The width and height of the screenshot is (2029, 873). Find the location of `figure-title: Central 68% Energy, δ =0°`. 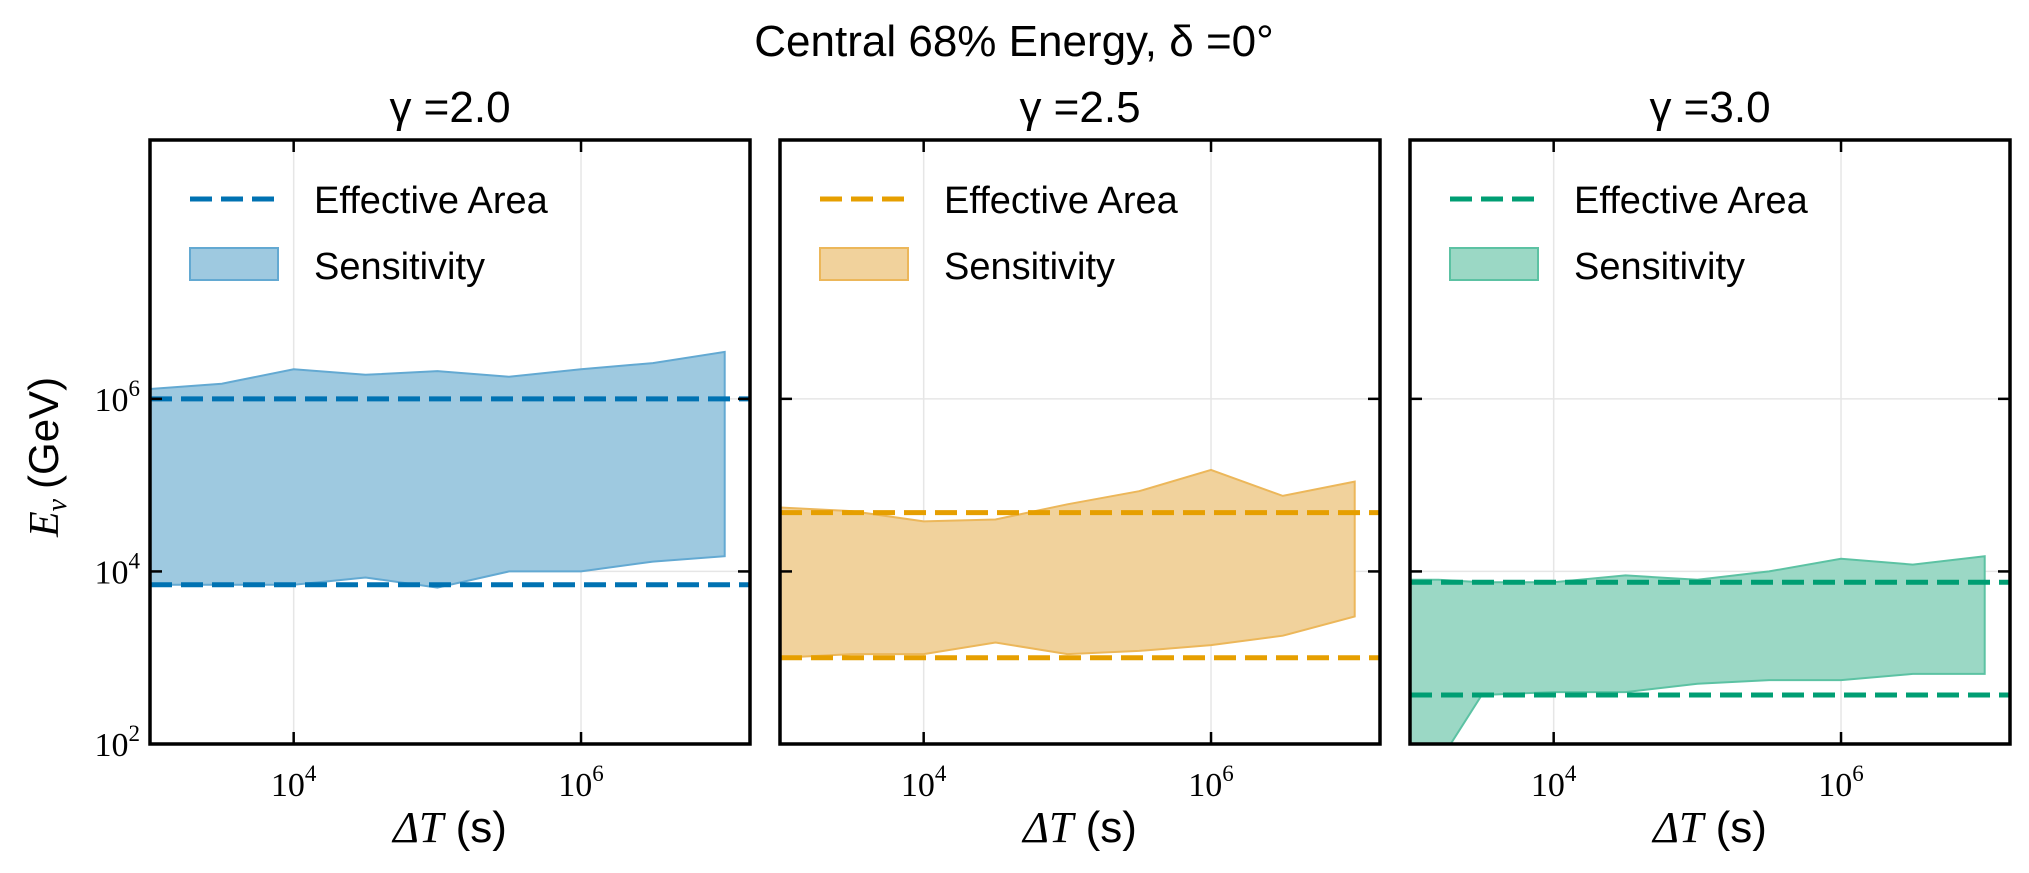

figure-title: Central 68% Energy, δ =0° is located at coordinates (1013, 41).